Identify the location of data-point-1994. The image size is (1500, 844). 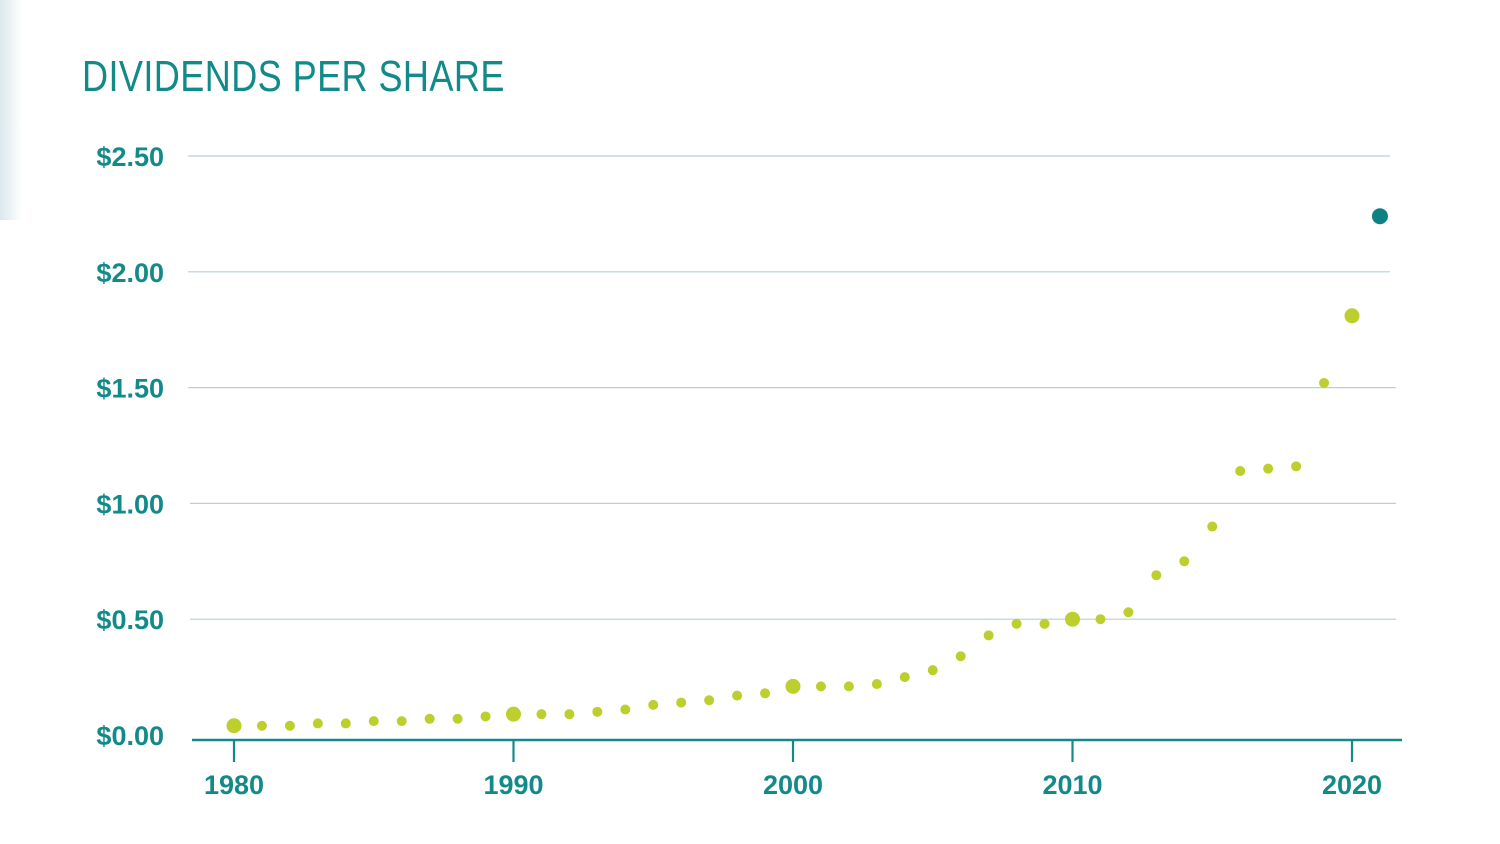
(625, 709).